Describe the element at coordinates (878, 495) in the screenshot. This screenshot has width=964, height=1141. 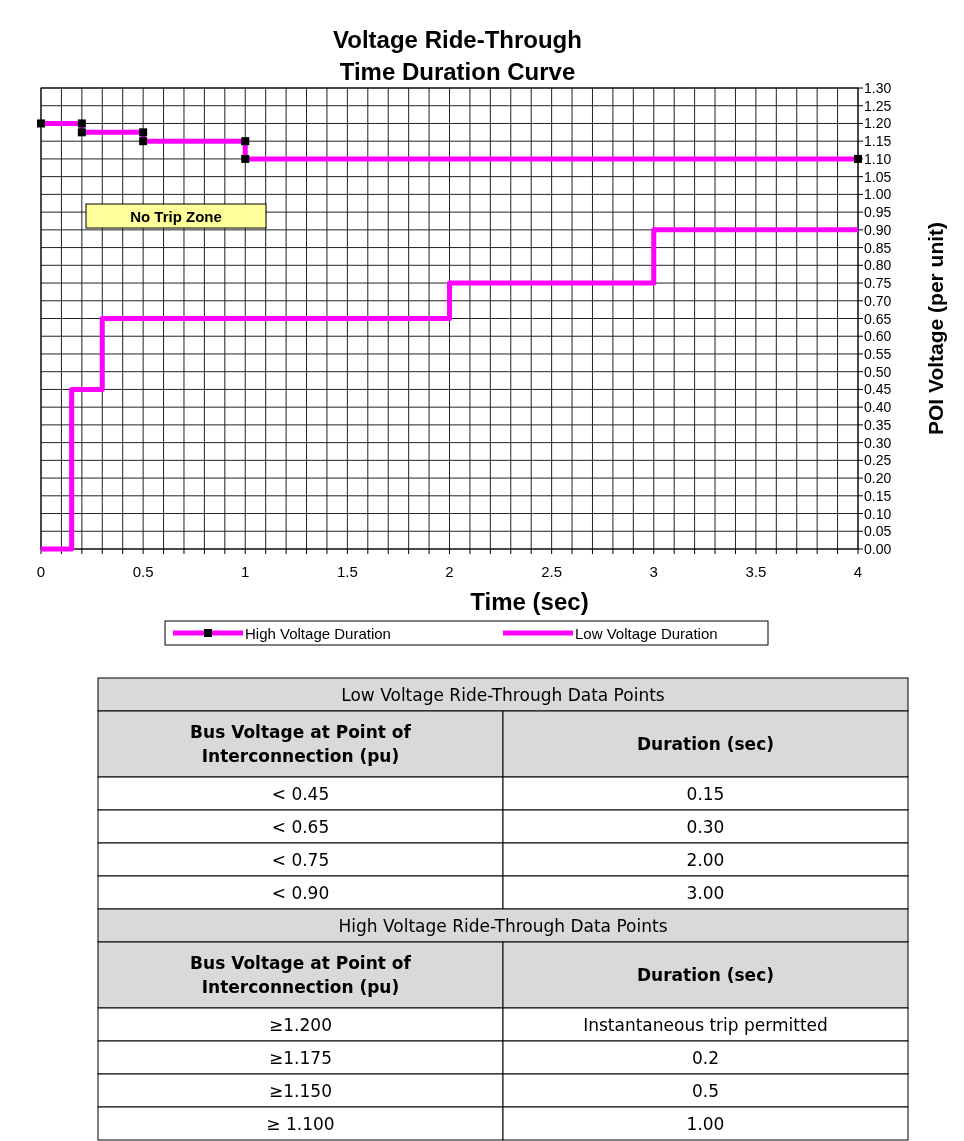
I see `y-tick-label: 0.15` at that location.